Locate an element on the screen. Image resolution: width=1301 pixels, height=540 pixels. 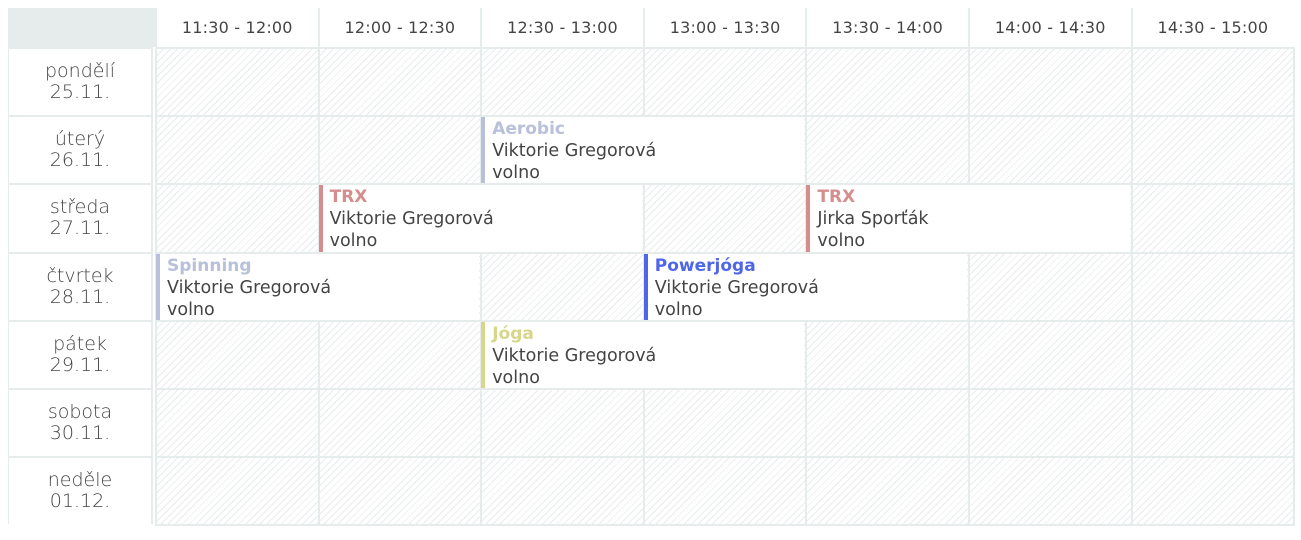
day-label: pondělí 25.11. is located at coordinates (80, 81).